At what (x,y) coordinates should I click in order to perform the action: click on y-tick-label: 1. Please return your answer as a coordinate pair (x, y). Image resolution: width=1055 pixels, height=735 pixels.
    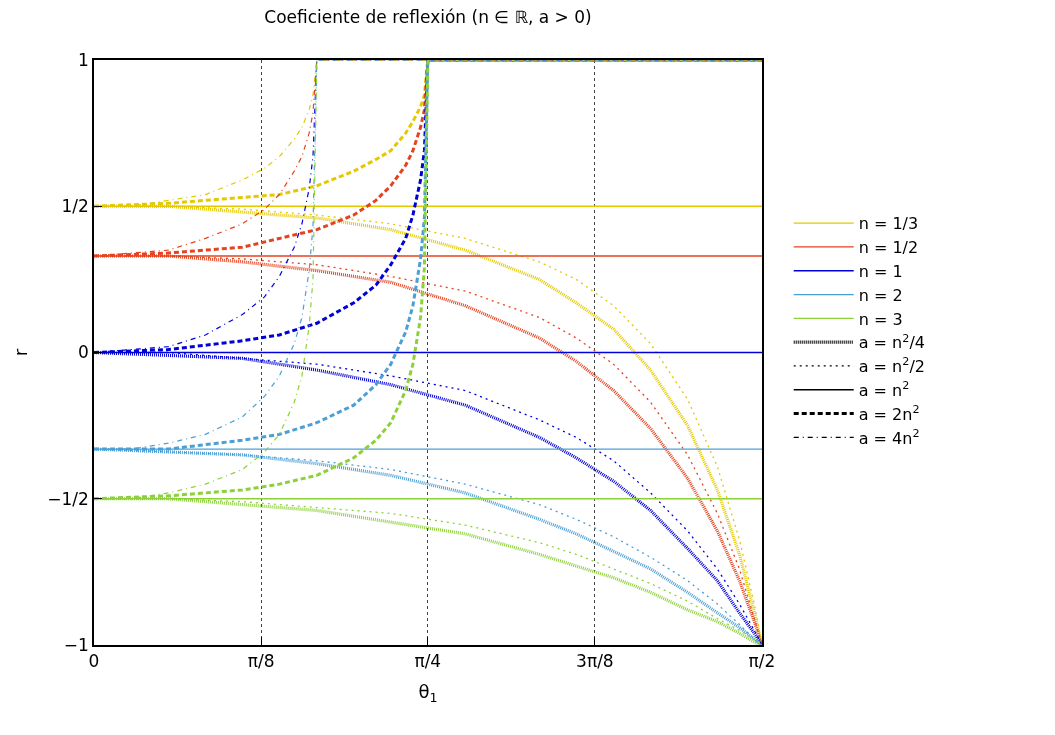
    Looking at the image, I should click on (83, 59).